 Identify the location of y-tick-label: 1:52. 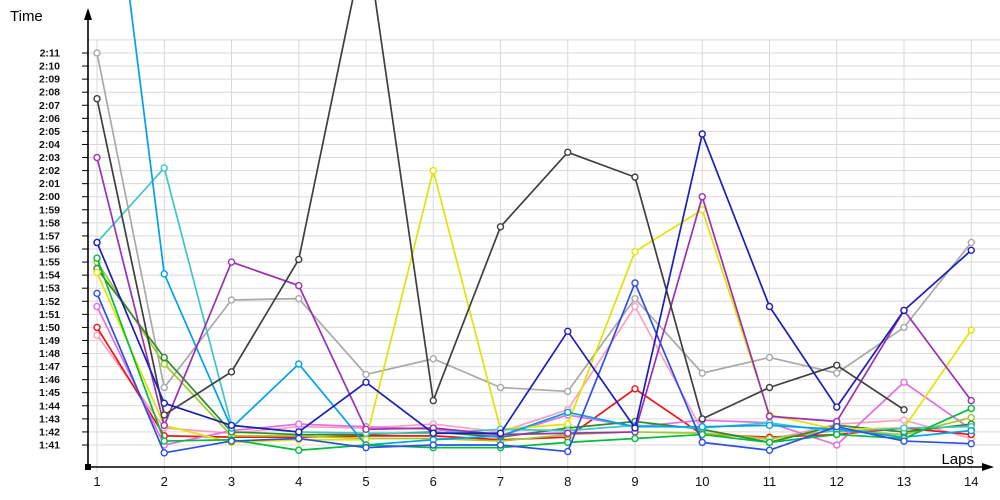
(49, 302).